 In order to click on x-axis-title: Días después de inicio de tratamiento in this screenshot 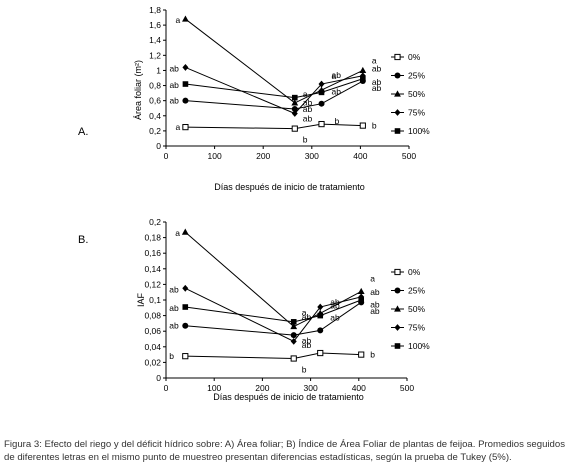, I will do `click(288, 397)`.